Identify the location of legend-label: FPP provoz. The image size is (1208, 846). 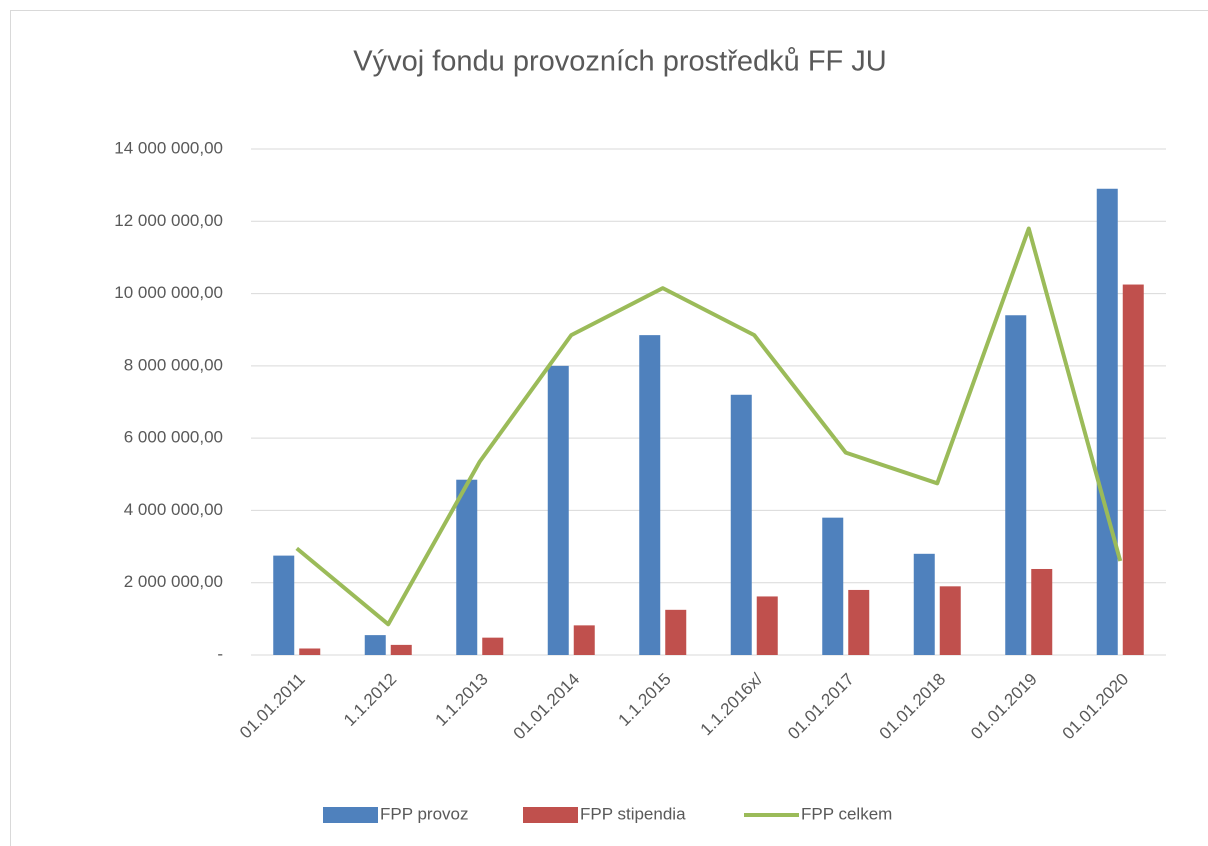
(424, 813).